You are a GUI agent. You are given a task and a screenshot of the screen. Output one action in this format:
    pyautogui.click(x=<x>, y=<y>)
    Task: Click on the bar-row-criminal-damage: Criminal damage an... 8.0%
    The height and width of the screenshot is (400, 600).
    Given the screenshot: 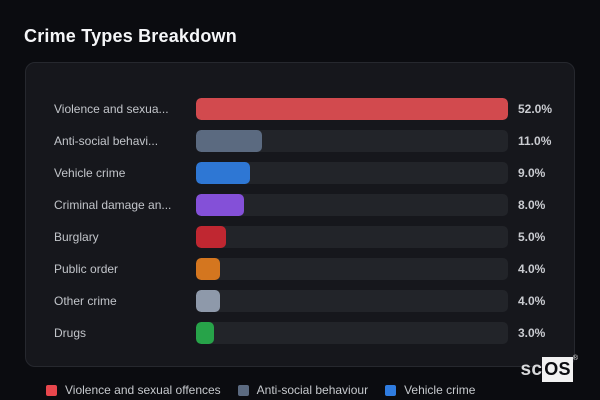 What is the action you would take?
    pyautogui.click(x=306, y=205)
    